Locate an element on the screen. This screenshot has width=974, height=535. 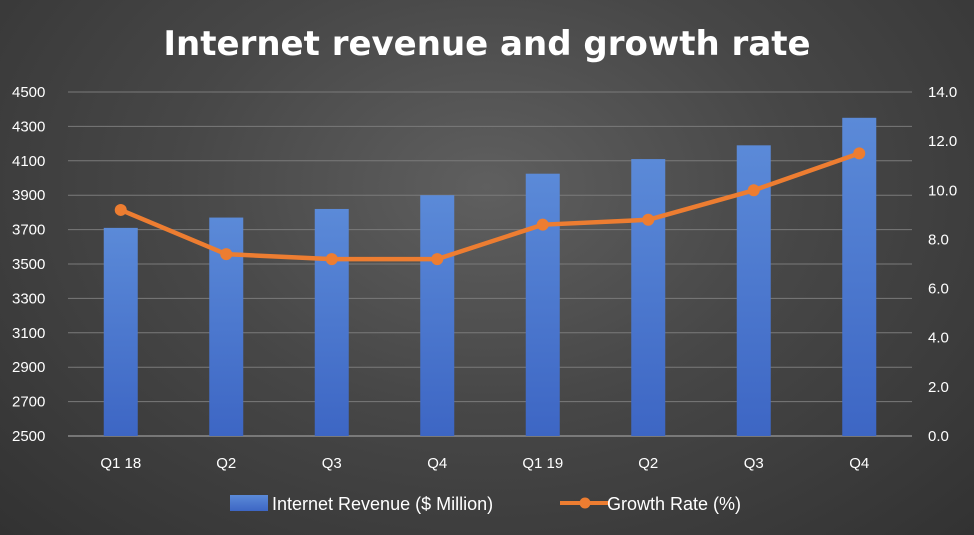
chart-title: Internet revenue and growth rate is located at coordinates (486, 44).